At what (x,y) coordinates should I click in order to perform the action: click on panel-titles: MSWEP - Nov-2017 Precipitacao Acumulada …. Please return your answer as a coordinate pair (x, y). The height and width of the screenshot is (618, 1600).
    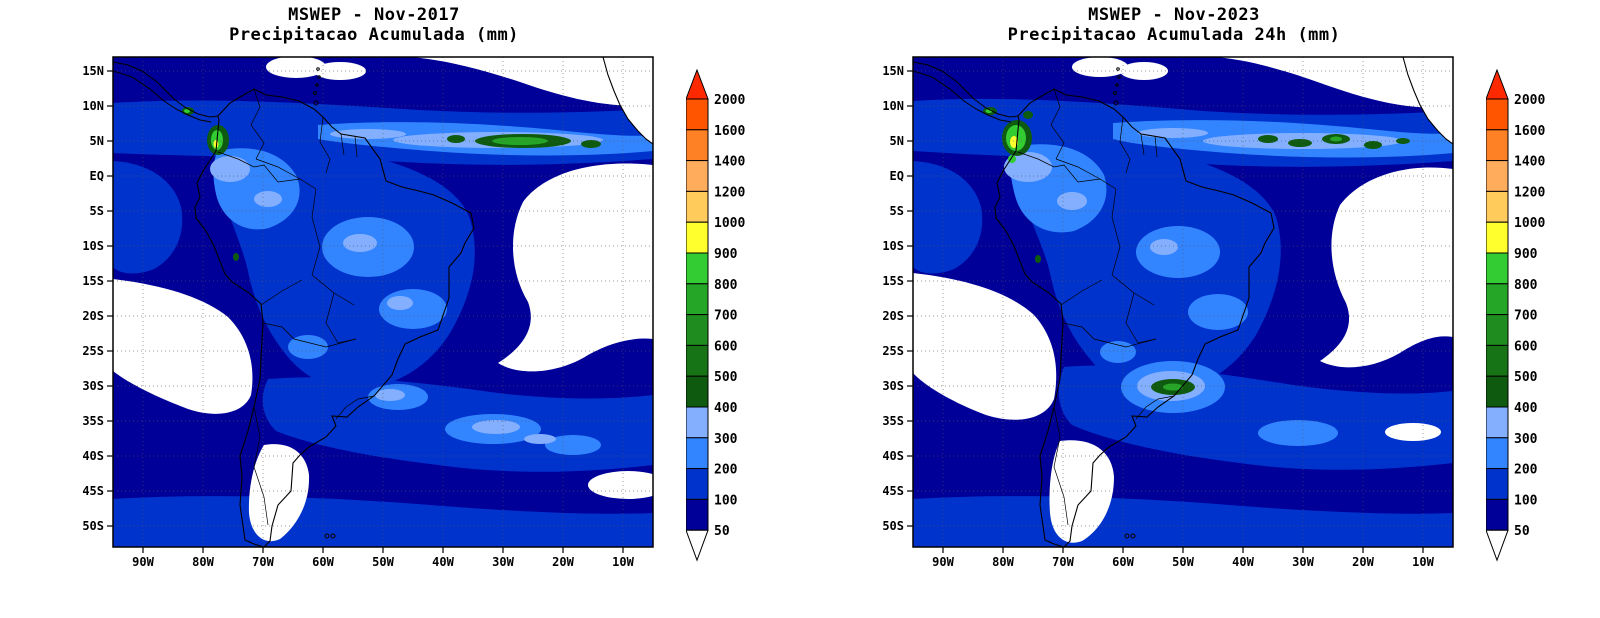
    Looking at the image, I should click on (374, 25).